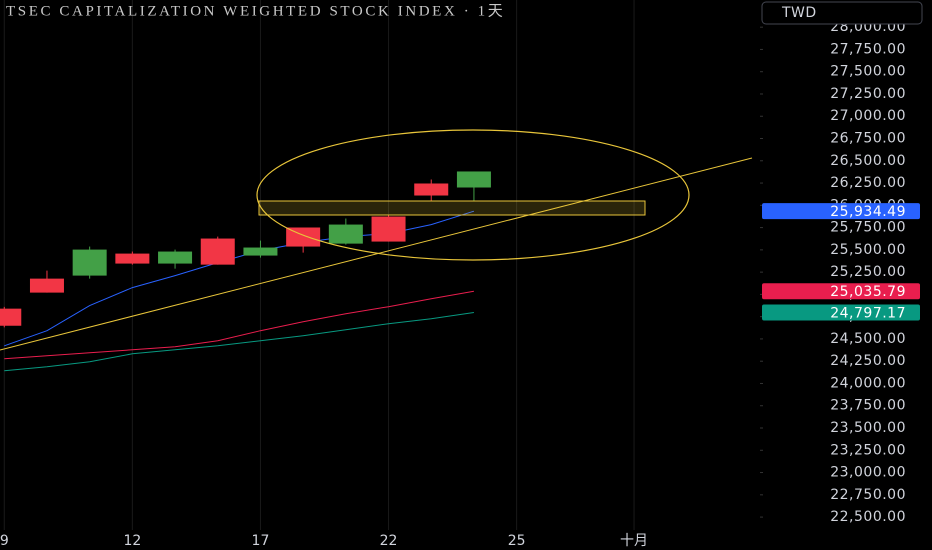 The width and height of the screenshot is (932, 550). What do you see at coordinates (868, 272) in the screenshot?
I see `y-tick-label: 25,250.00` at bounding box center [868, 272].